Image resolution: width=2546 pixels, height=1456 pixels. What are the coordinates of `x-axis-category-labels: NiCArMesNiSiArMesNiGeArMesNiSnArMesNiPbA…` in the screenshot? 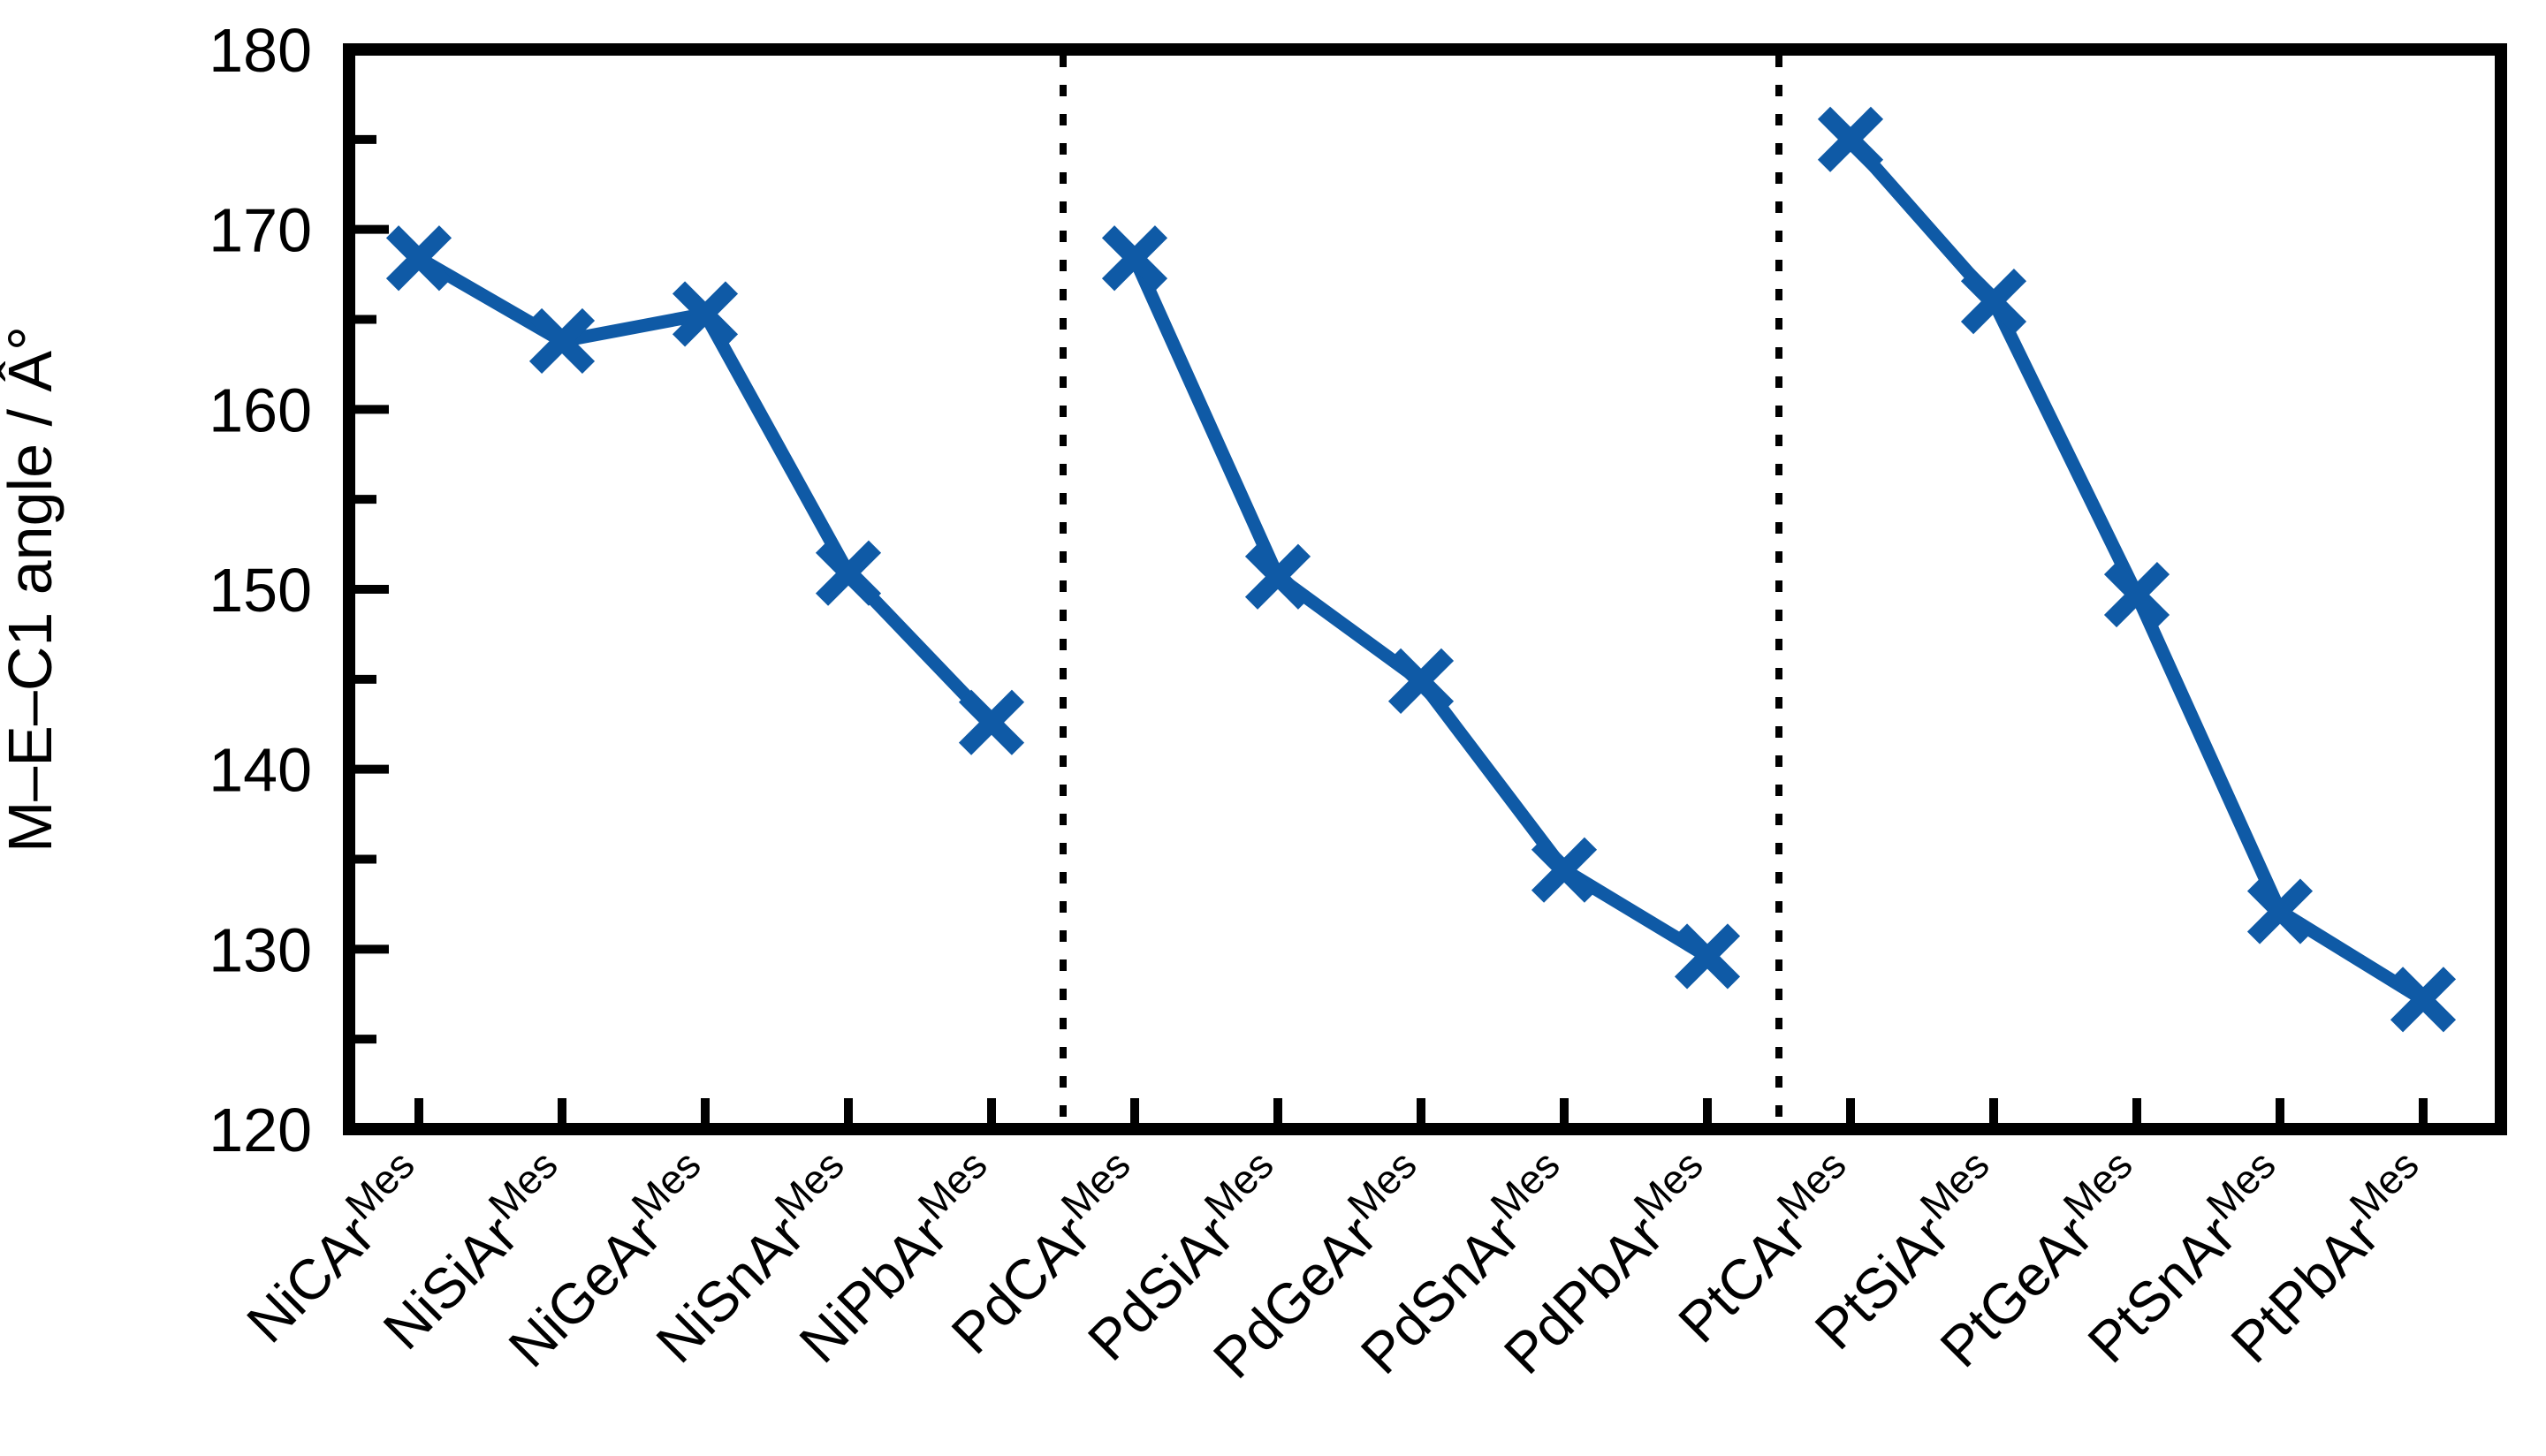 It's located at (1330, 1266).